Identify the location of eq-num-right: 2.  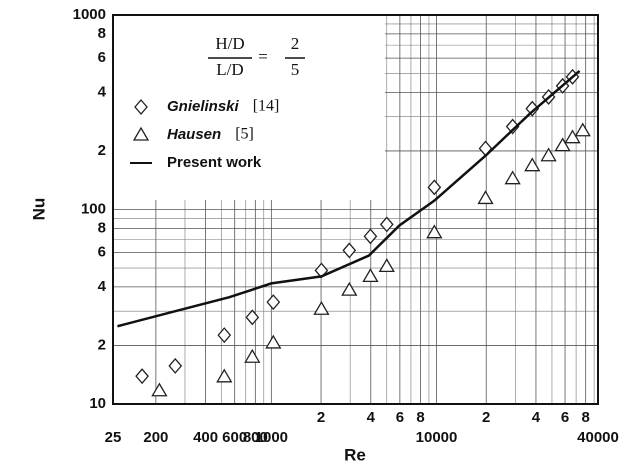
(295, 43).